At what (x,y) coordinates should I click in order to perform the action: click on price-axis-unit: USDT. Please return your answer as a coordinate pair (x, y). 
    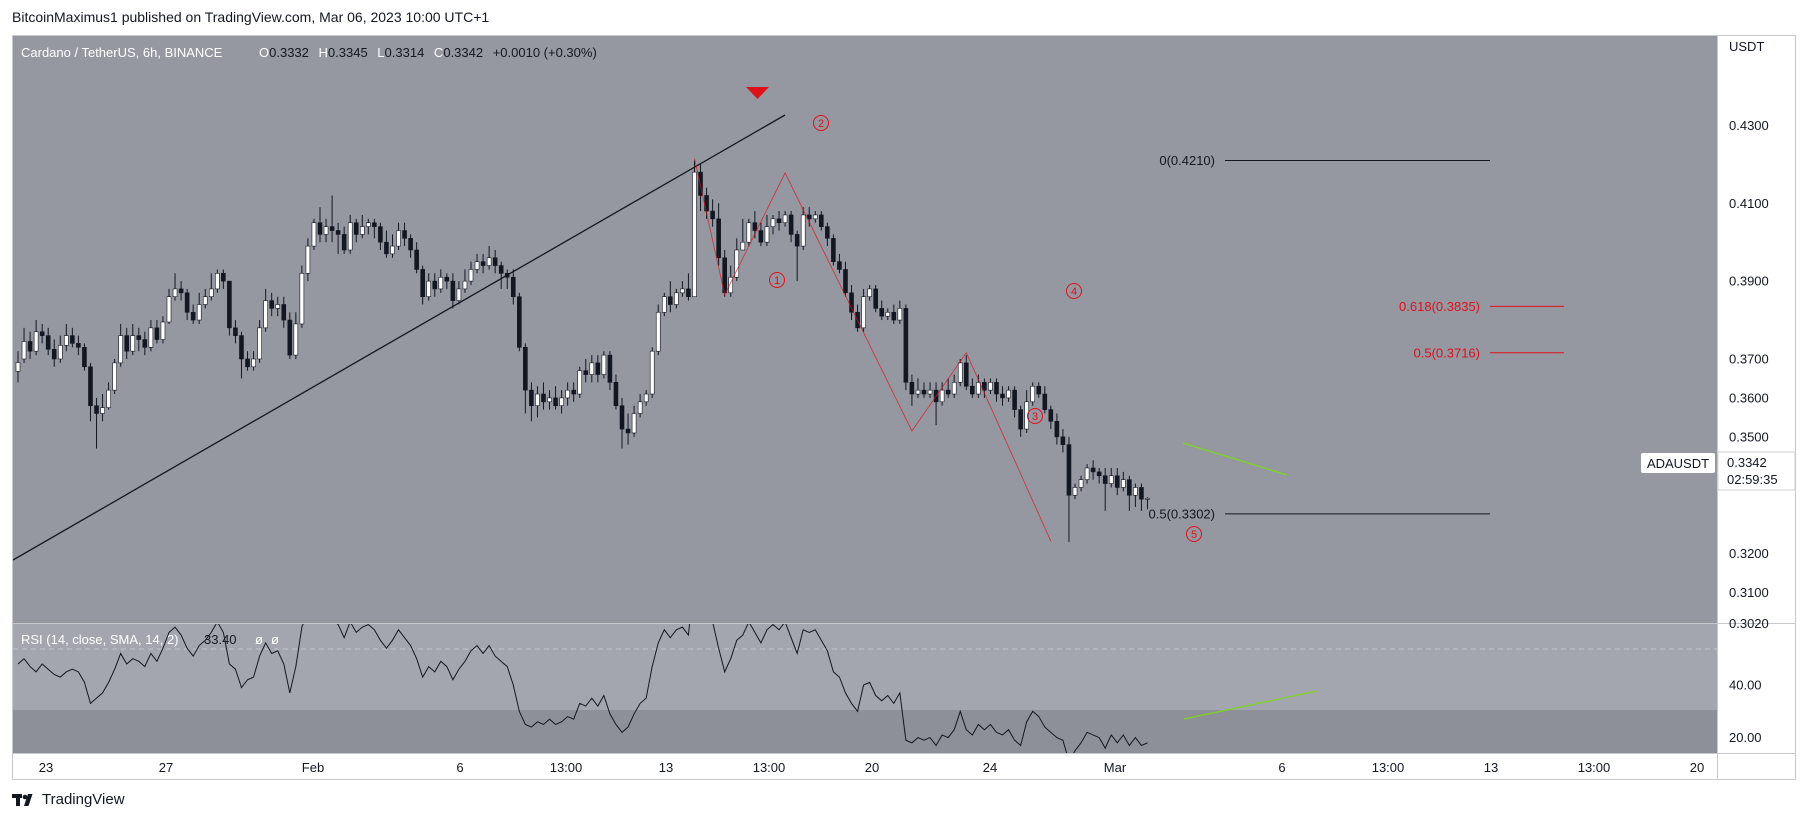
    Looking at the image, I should click on (1746, 46).